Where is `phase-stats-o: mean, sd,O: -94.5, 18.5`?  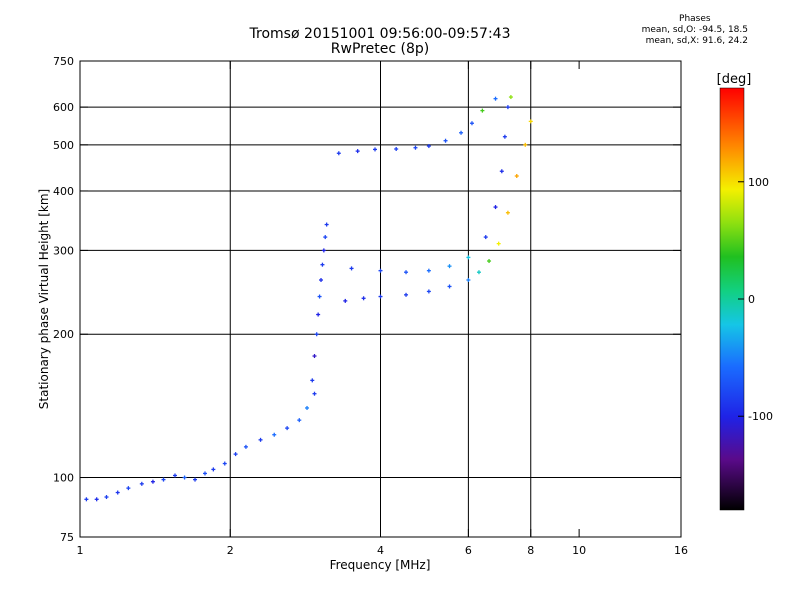 phase-stats-o: mean, sd,O: -94.5, 18.5 is located at coordinates (694, 30).